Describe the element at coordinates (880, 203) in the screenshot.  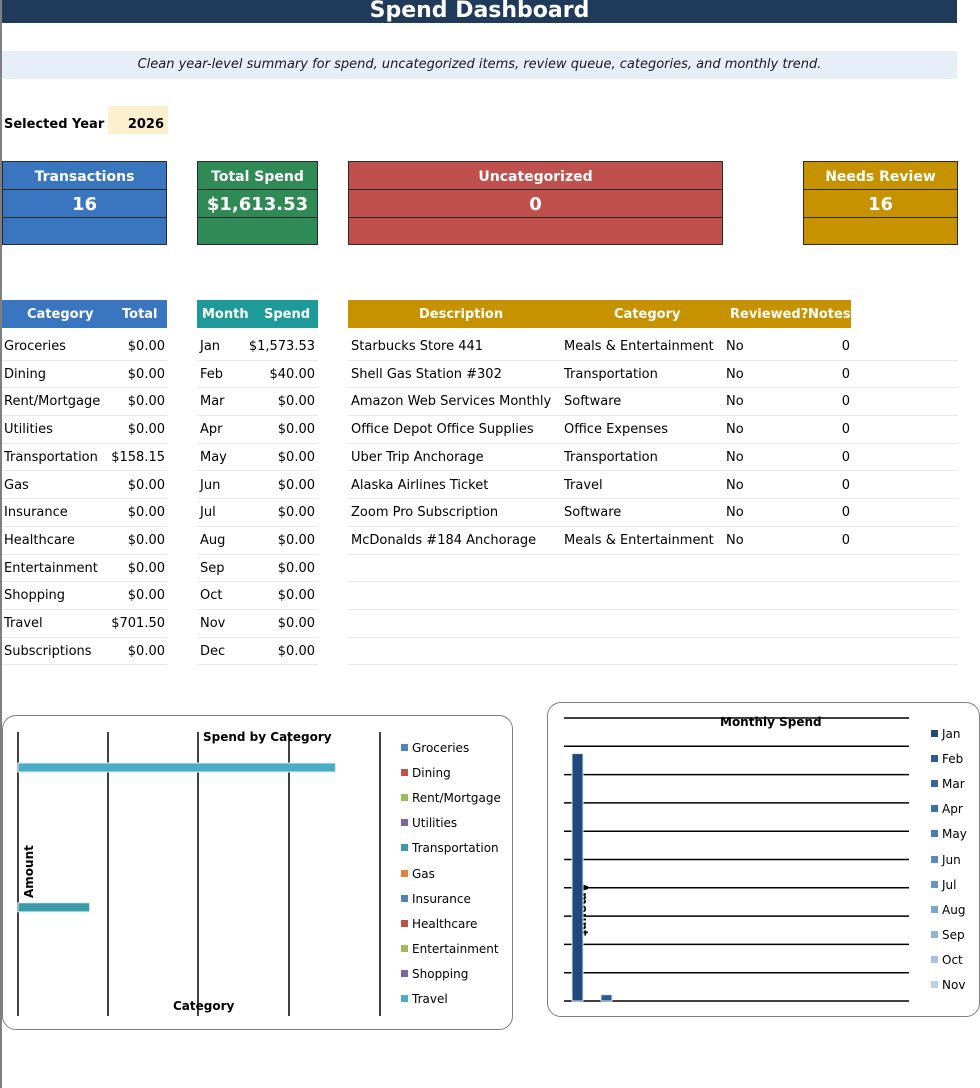
I see `kpi-needs-review: Needs Review 16` at that location.